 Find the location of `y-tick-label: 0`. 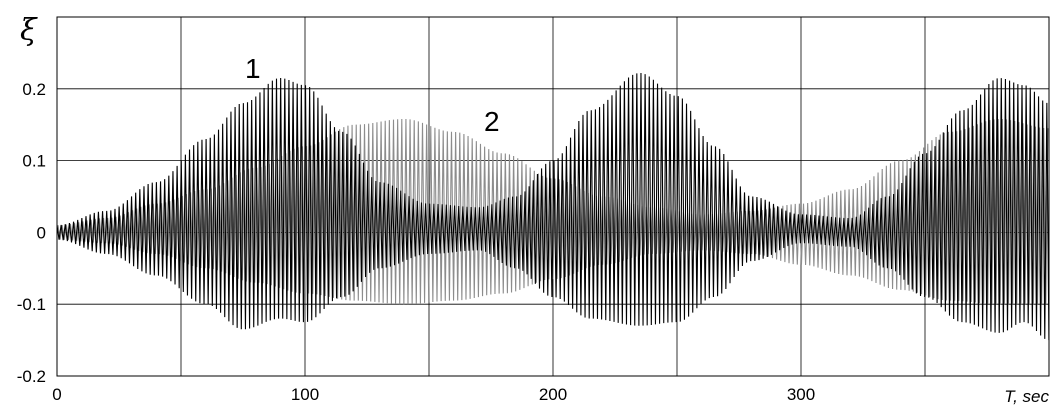

y-tick-label: 0 is located at coordinates (41, 232).